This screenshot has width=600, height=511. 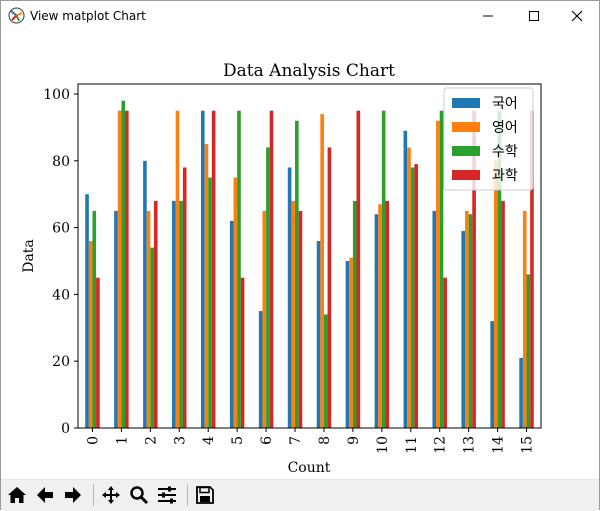 I want to click on x-tick-label: 7, so click(x=296, y=440).